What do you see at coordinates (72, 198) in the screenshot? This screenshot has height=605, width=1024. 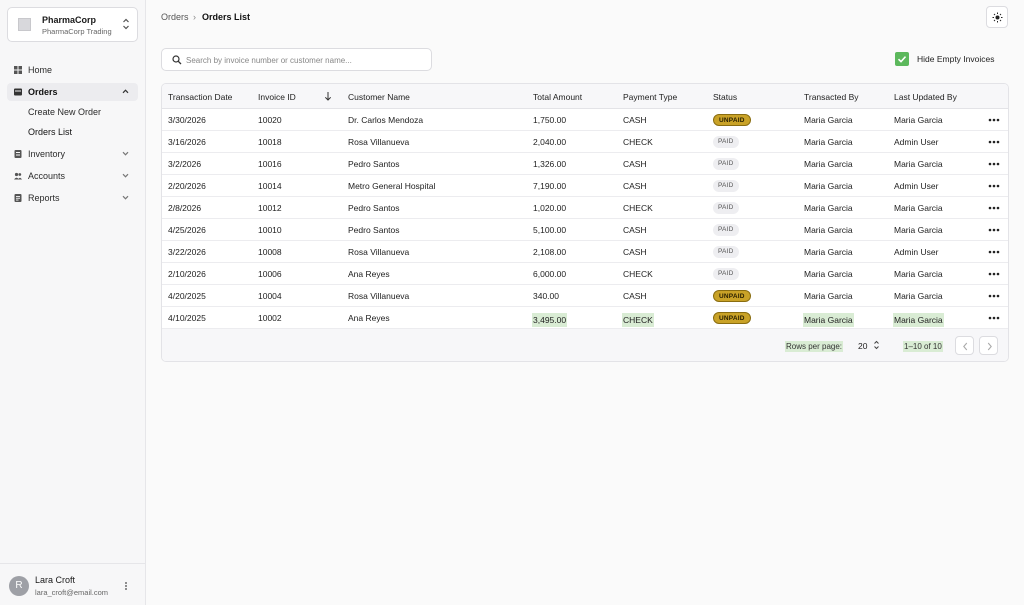 I see `sidebar-item-reports: Reports` at bounding box center [72, 198].